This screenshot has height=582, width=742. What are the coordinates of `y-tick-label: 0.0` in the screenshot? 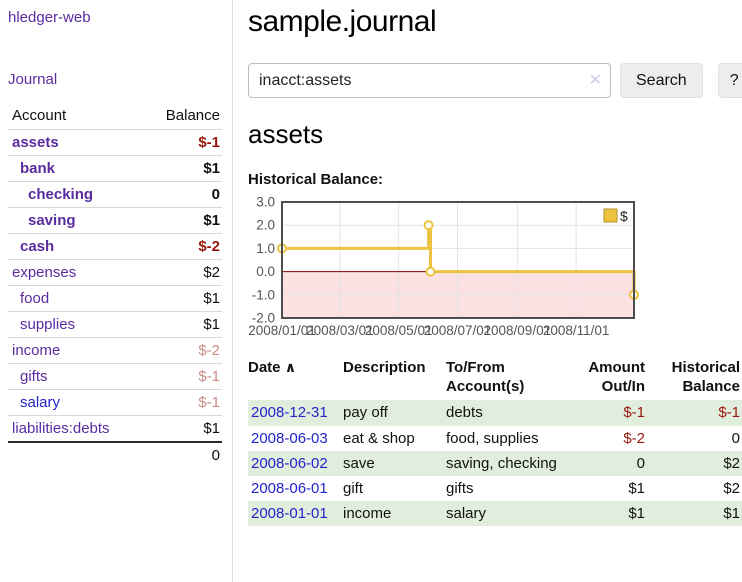 It's located at (265, 271).